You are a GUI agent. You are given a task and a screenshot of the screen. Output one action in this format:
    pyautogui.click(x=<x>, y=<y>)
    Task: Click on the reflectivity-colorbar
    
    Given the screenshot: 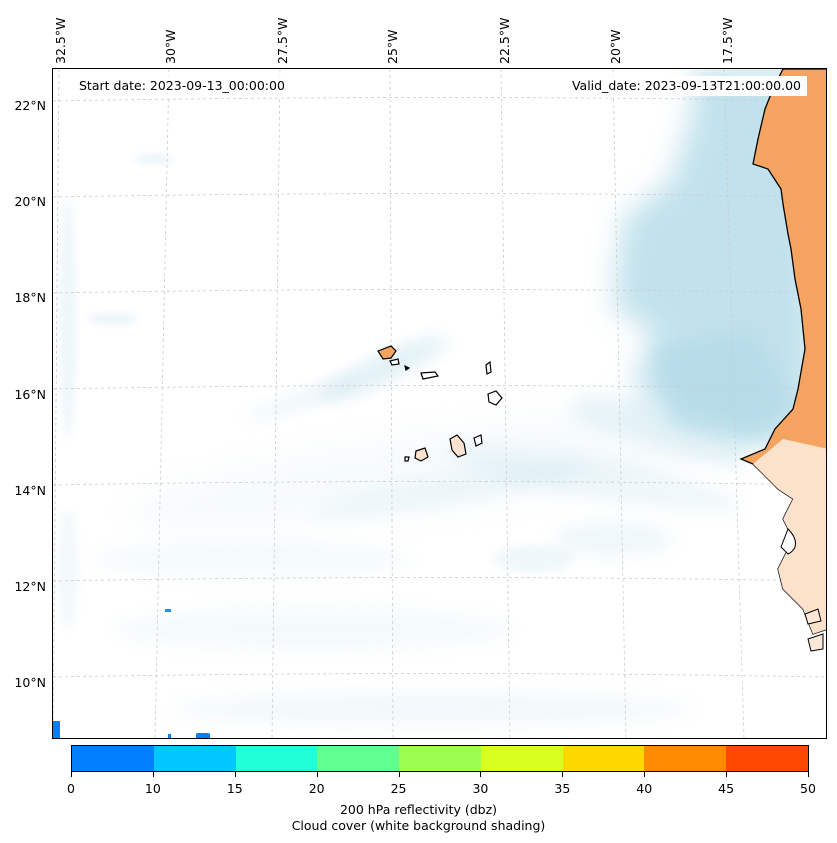 What is the action you would take?
    pyautogui.click(x=440, y=758)
    